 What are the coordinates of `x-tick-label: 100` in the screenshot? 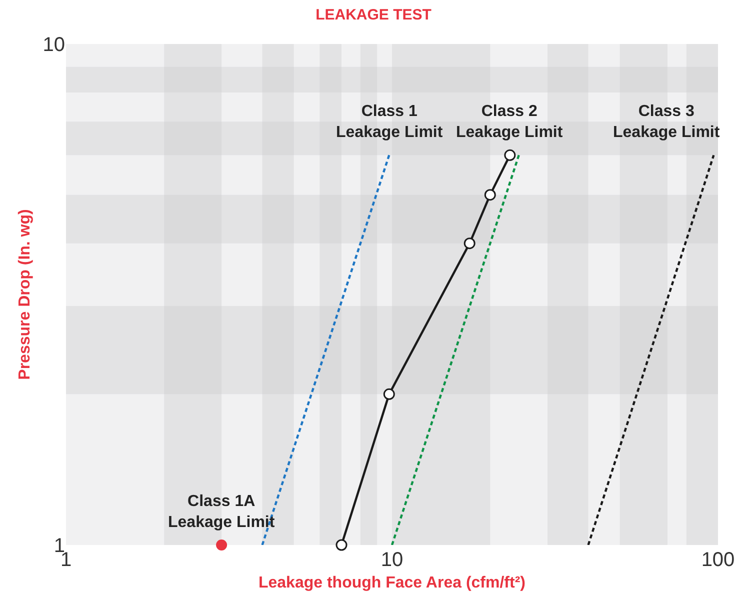 It's located at (718, 560).